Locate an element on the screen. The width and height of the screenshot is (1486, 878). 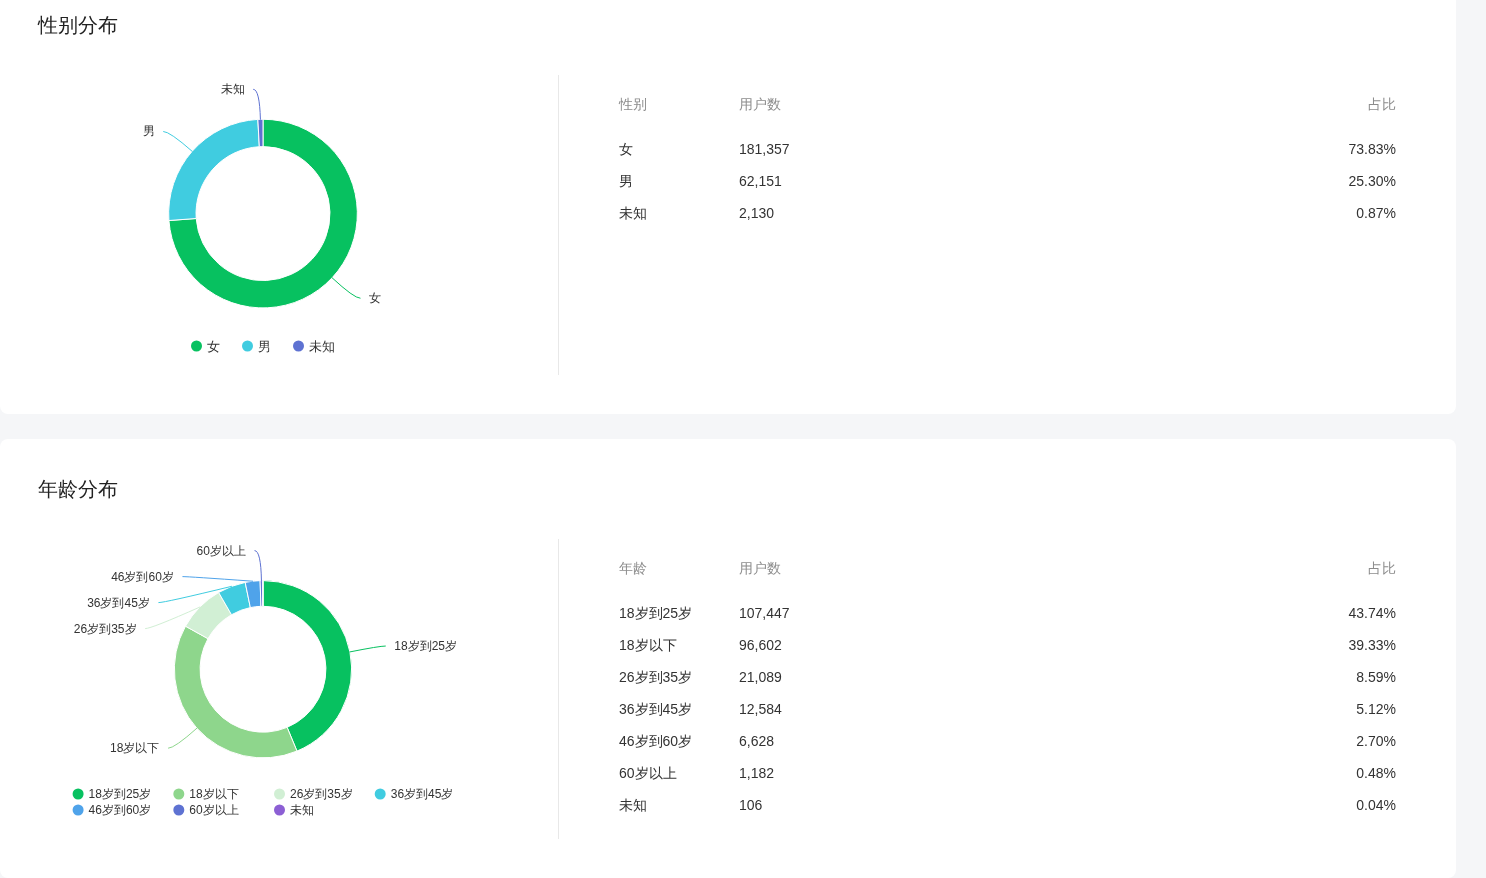
slice-label: 18岁到25岁 is located at coordinates (426, 646).